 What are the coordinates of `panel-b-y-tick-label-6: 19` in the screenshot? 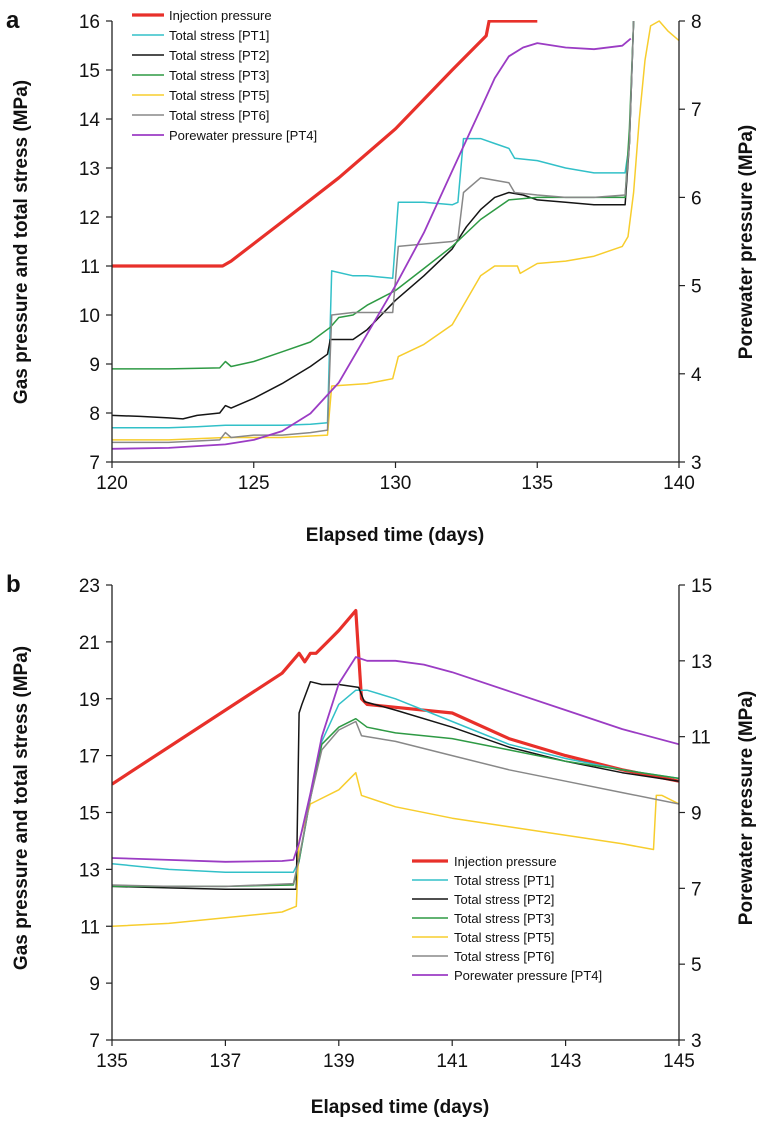 It's located at (89, 700).